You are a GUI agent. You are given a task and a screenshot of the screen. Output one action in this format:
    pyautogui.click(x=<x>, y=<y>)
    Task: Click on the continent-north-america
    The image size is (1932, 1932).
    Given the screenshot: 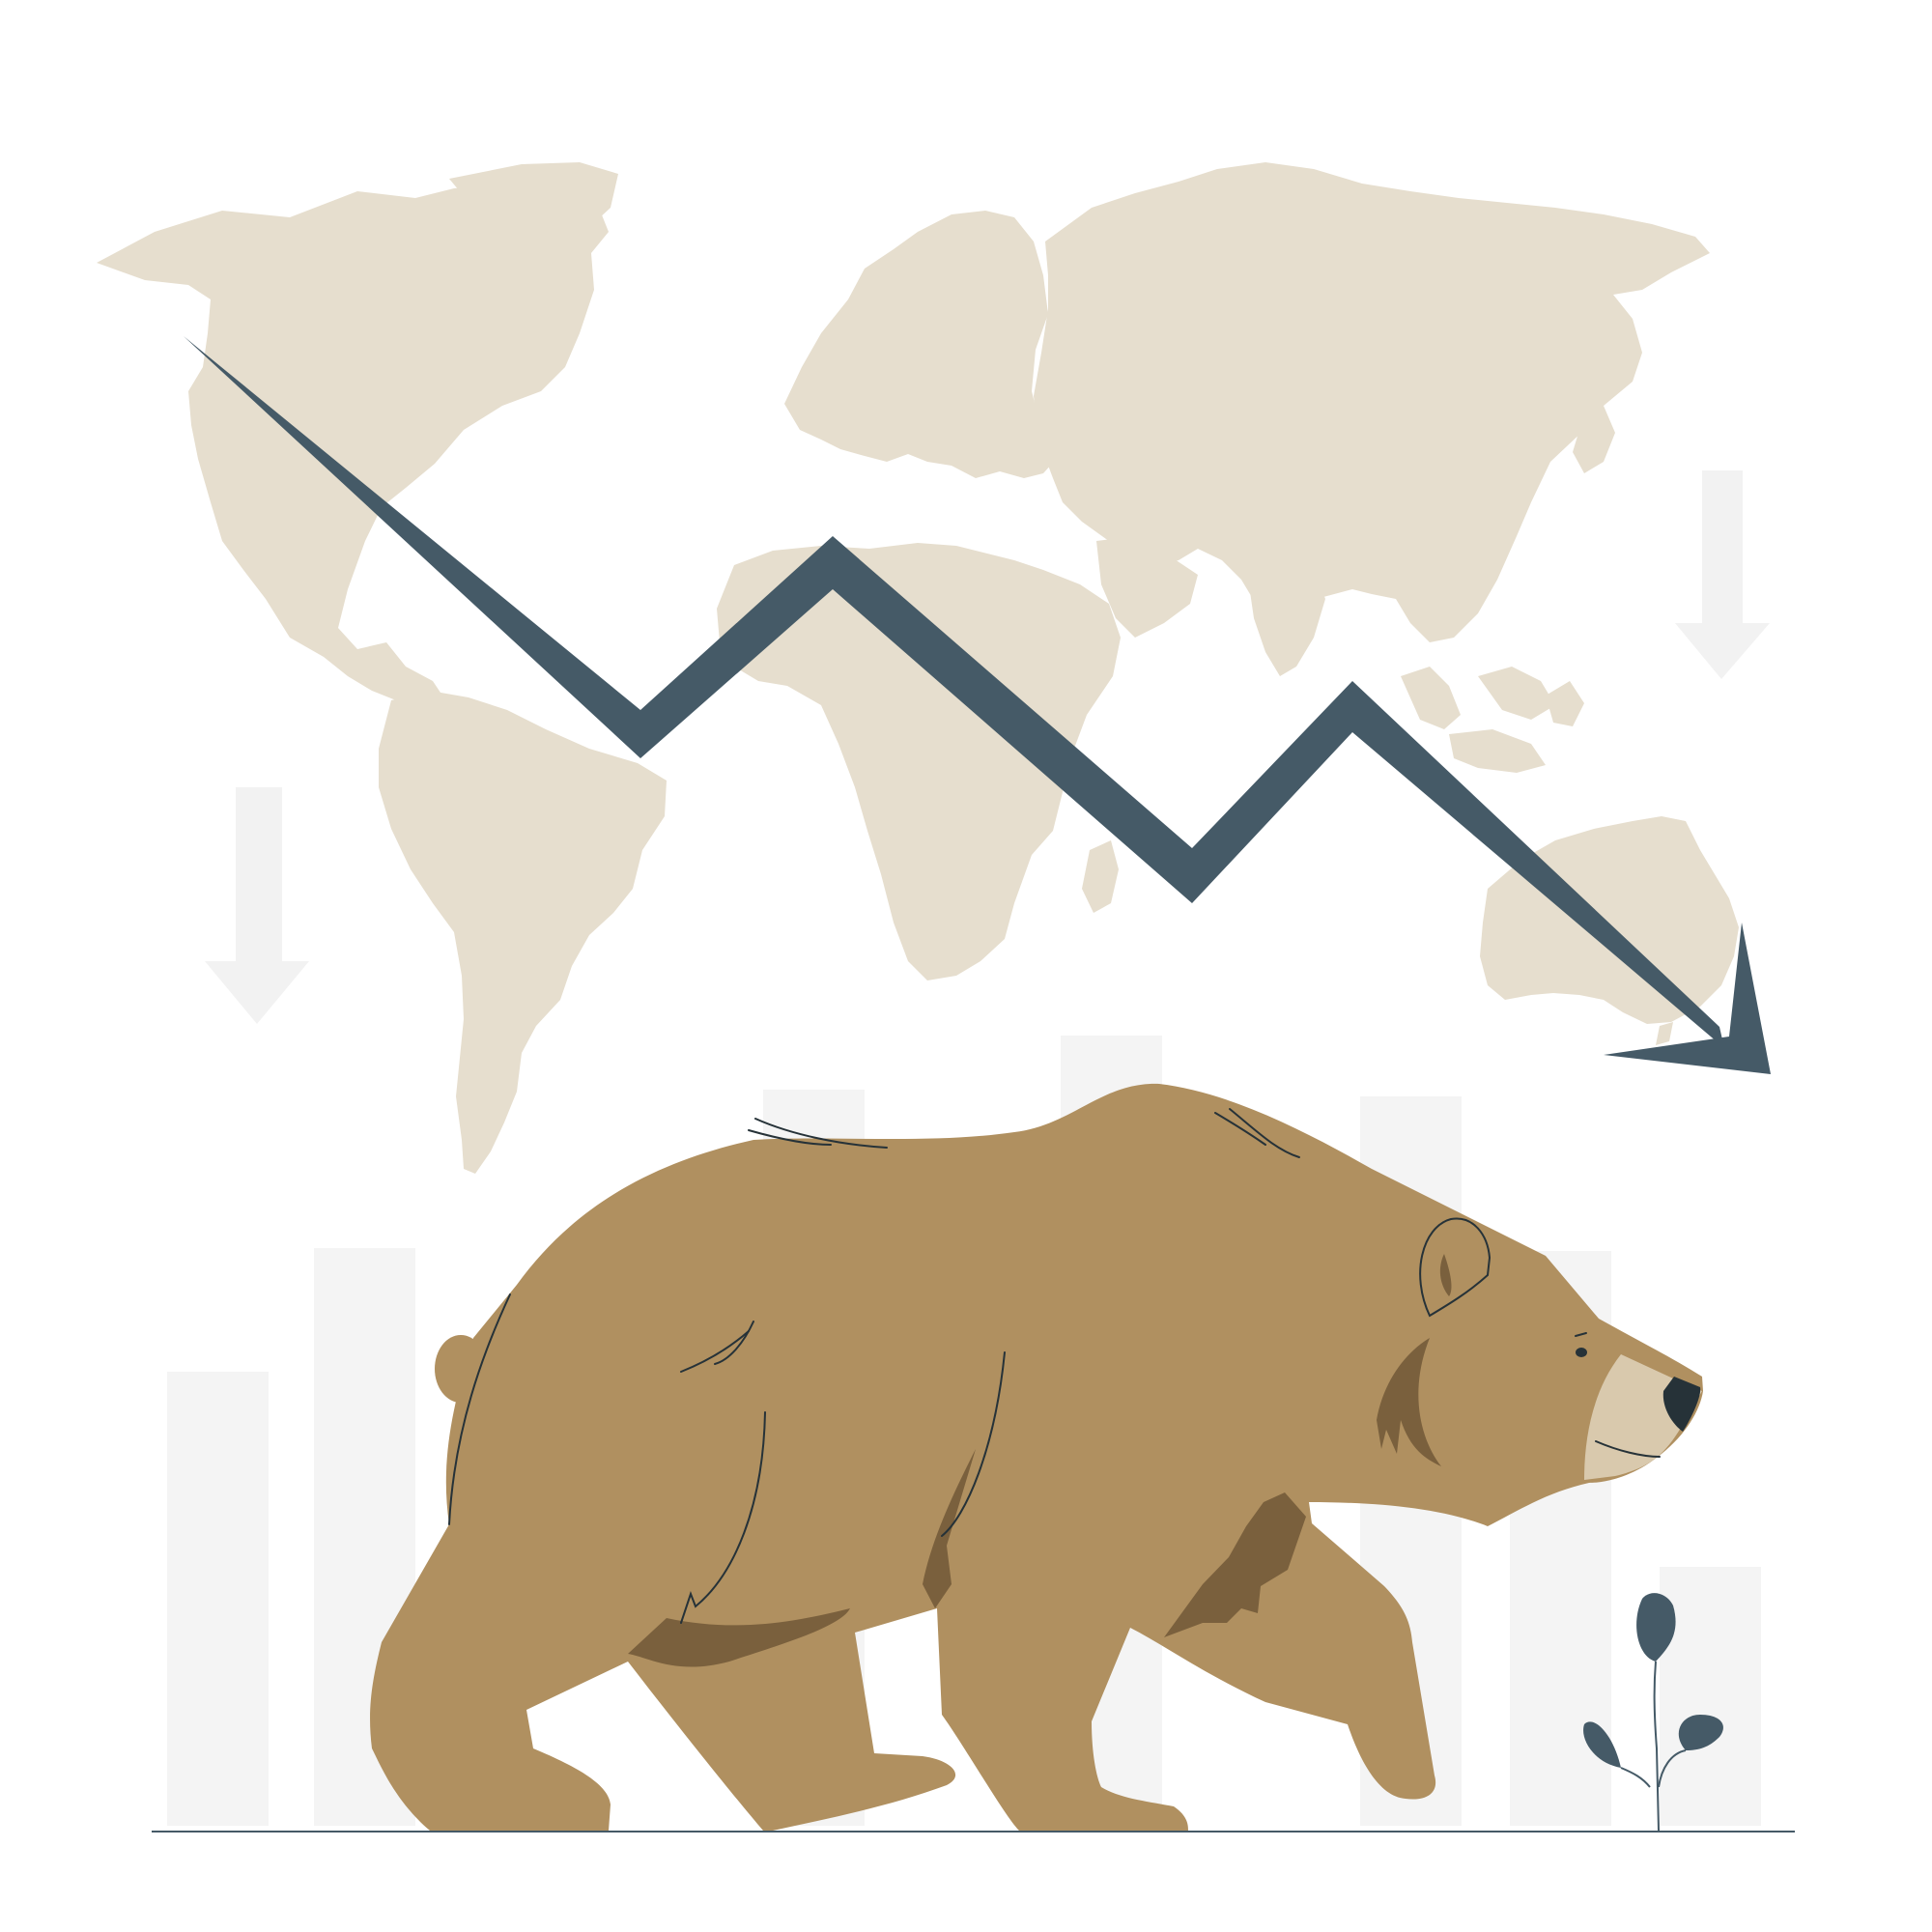 What is the action you would take?
    pyautogui.click(x=353, y=464)
    